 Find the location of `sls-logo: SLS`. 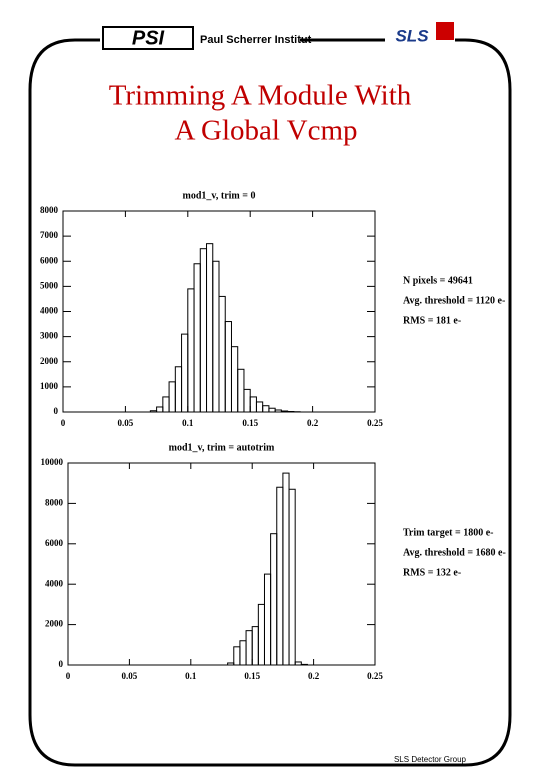

sls-logo: SLS is located at coordinates (412, 35).